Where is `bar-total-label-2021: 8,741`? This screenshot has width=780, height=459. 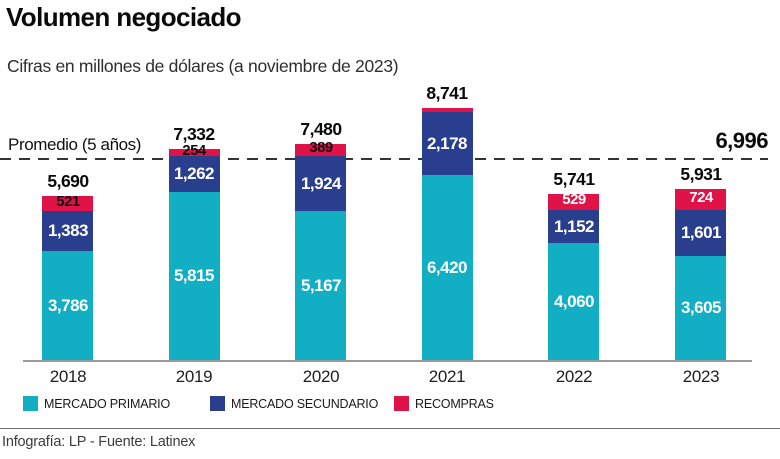
bar-total-label-2021: 8,741 is located at coordinates (447, 93).